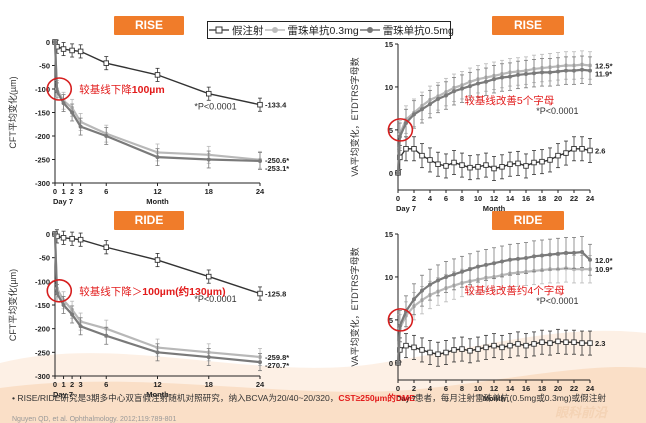 The image size is (646, 423). I want to click on x-axis-label: Month, so click(494, 398).